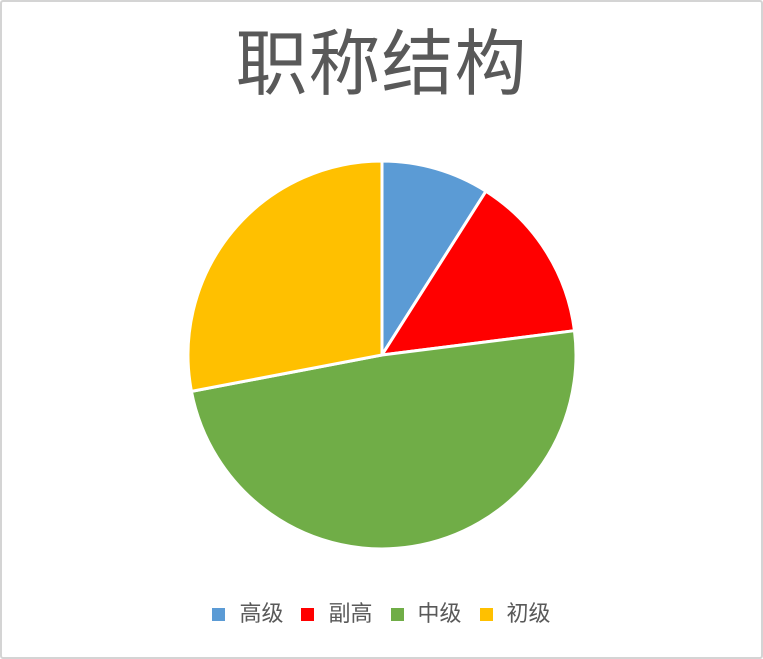 Image resolution: width=763 pixels, height=659 pixels. What do you see at coordinates (381, 614) in the screenshot?
I see `legend: 高级 副高 中级 初级` at bounding box center [381, 614].